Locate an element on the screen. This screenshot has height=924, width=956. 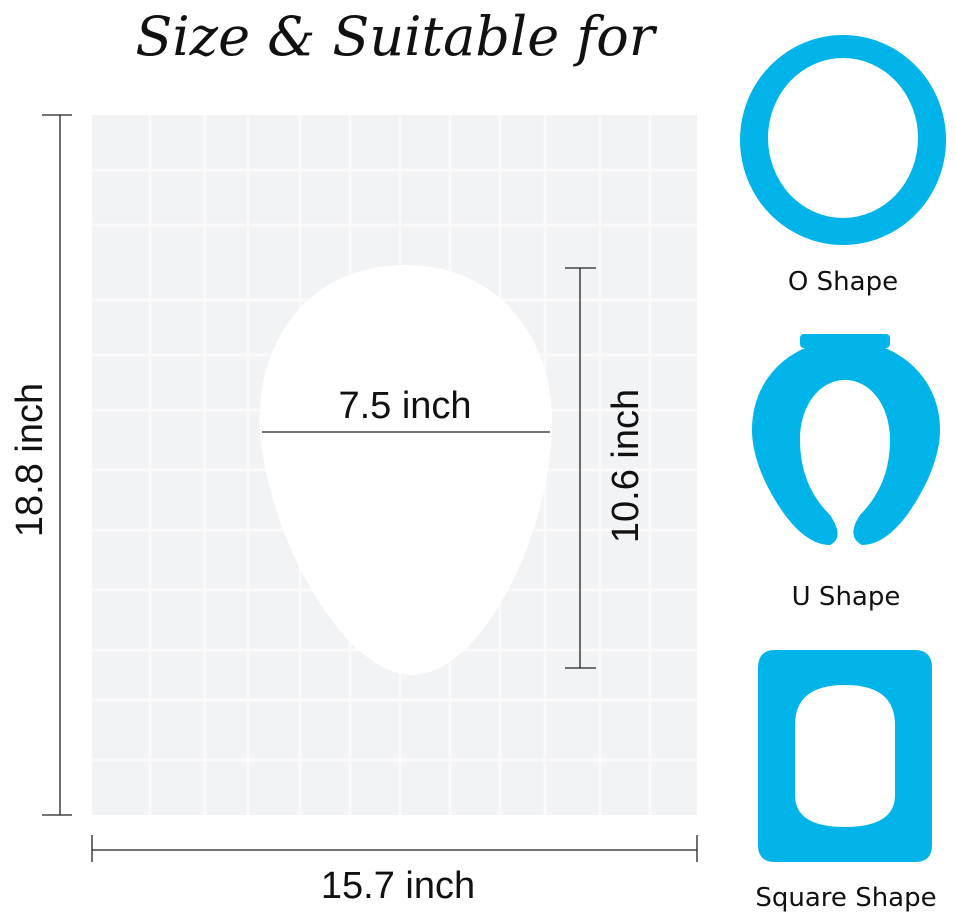
square-shape-seat-icon is located at coordinates (845, 756).